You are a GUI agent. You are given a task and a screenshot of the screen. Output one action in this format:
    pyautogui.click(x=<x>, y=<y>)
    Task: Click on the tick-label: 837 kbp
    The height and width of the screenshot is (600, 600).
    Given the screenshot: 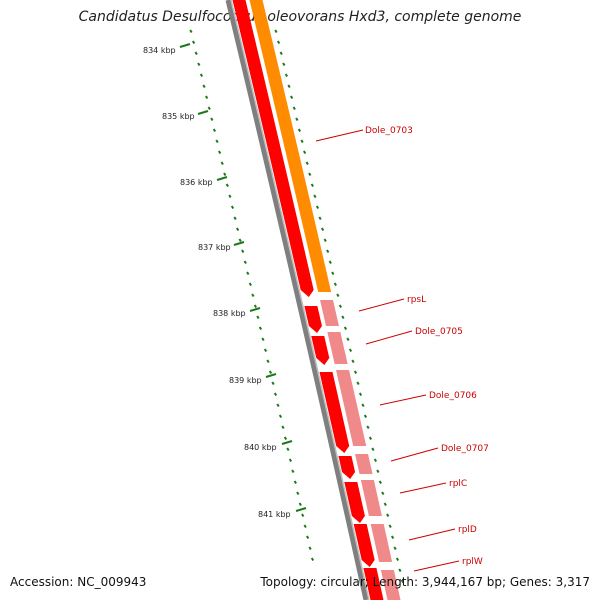 What is the action you would take?
    pyautogui.click(x=214, y=247)
    